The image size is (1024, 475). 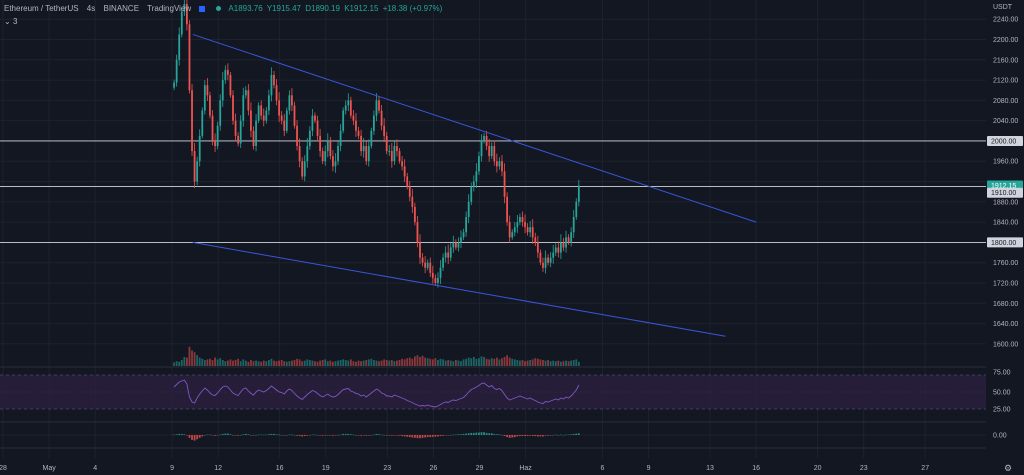 What do you see at coordinates (1005, 60) in the screenshot?
I see `price-tick: 2160.00` at bounding box center [1005, 60].